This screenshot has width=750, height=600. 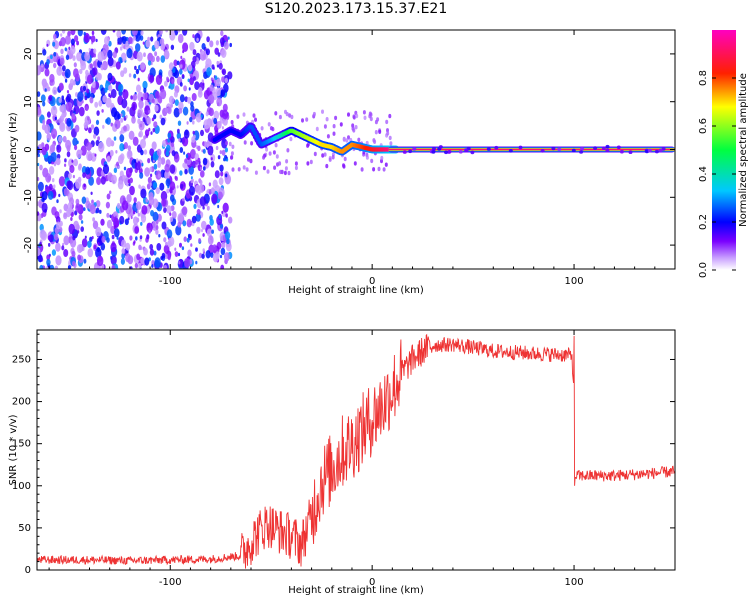 What do you see at coordinates (170, 281) in the screenshot?
I see `spectrogram-x-tick-label: -100` at bounding box center [170, 281].